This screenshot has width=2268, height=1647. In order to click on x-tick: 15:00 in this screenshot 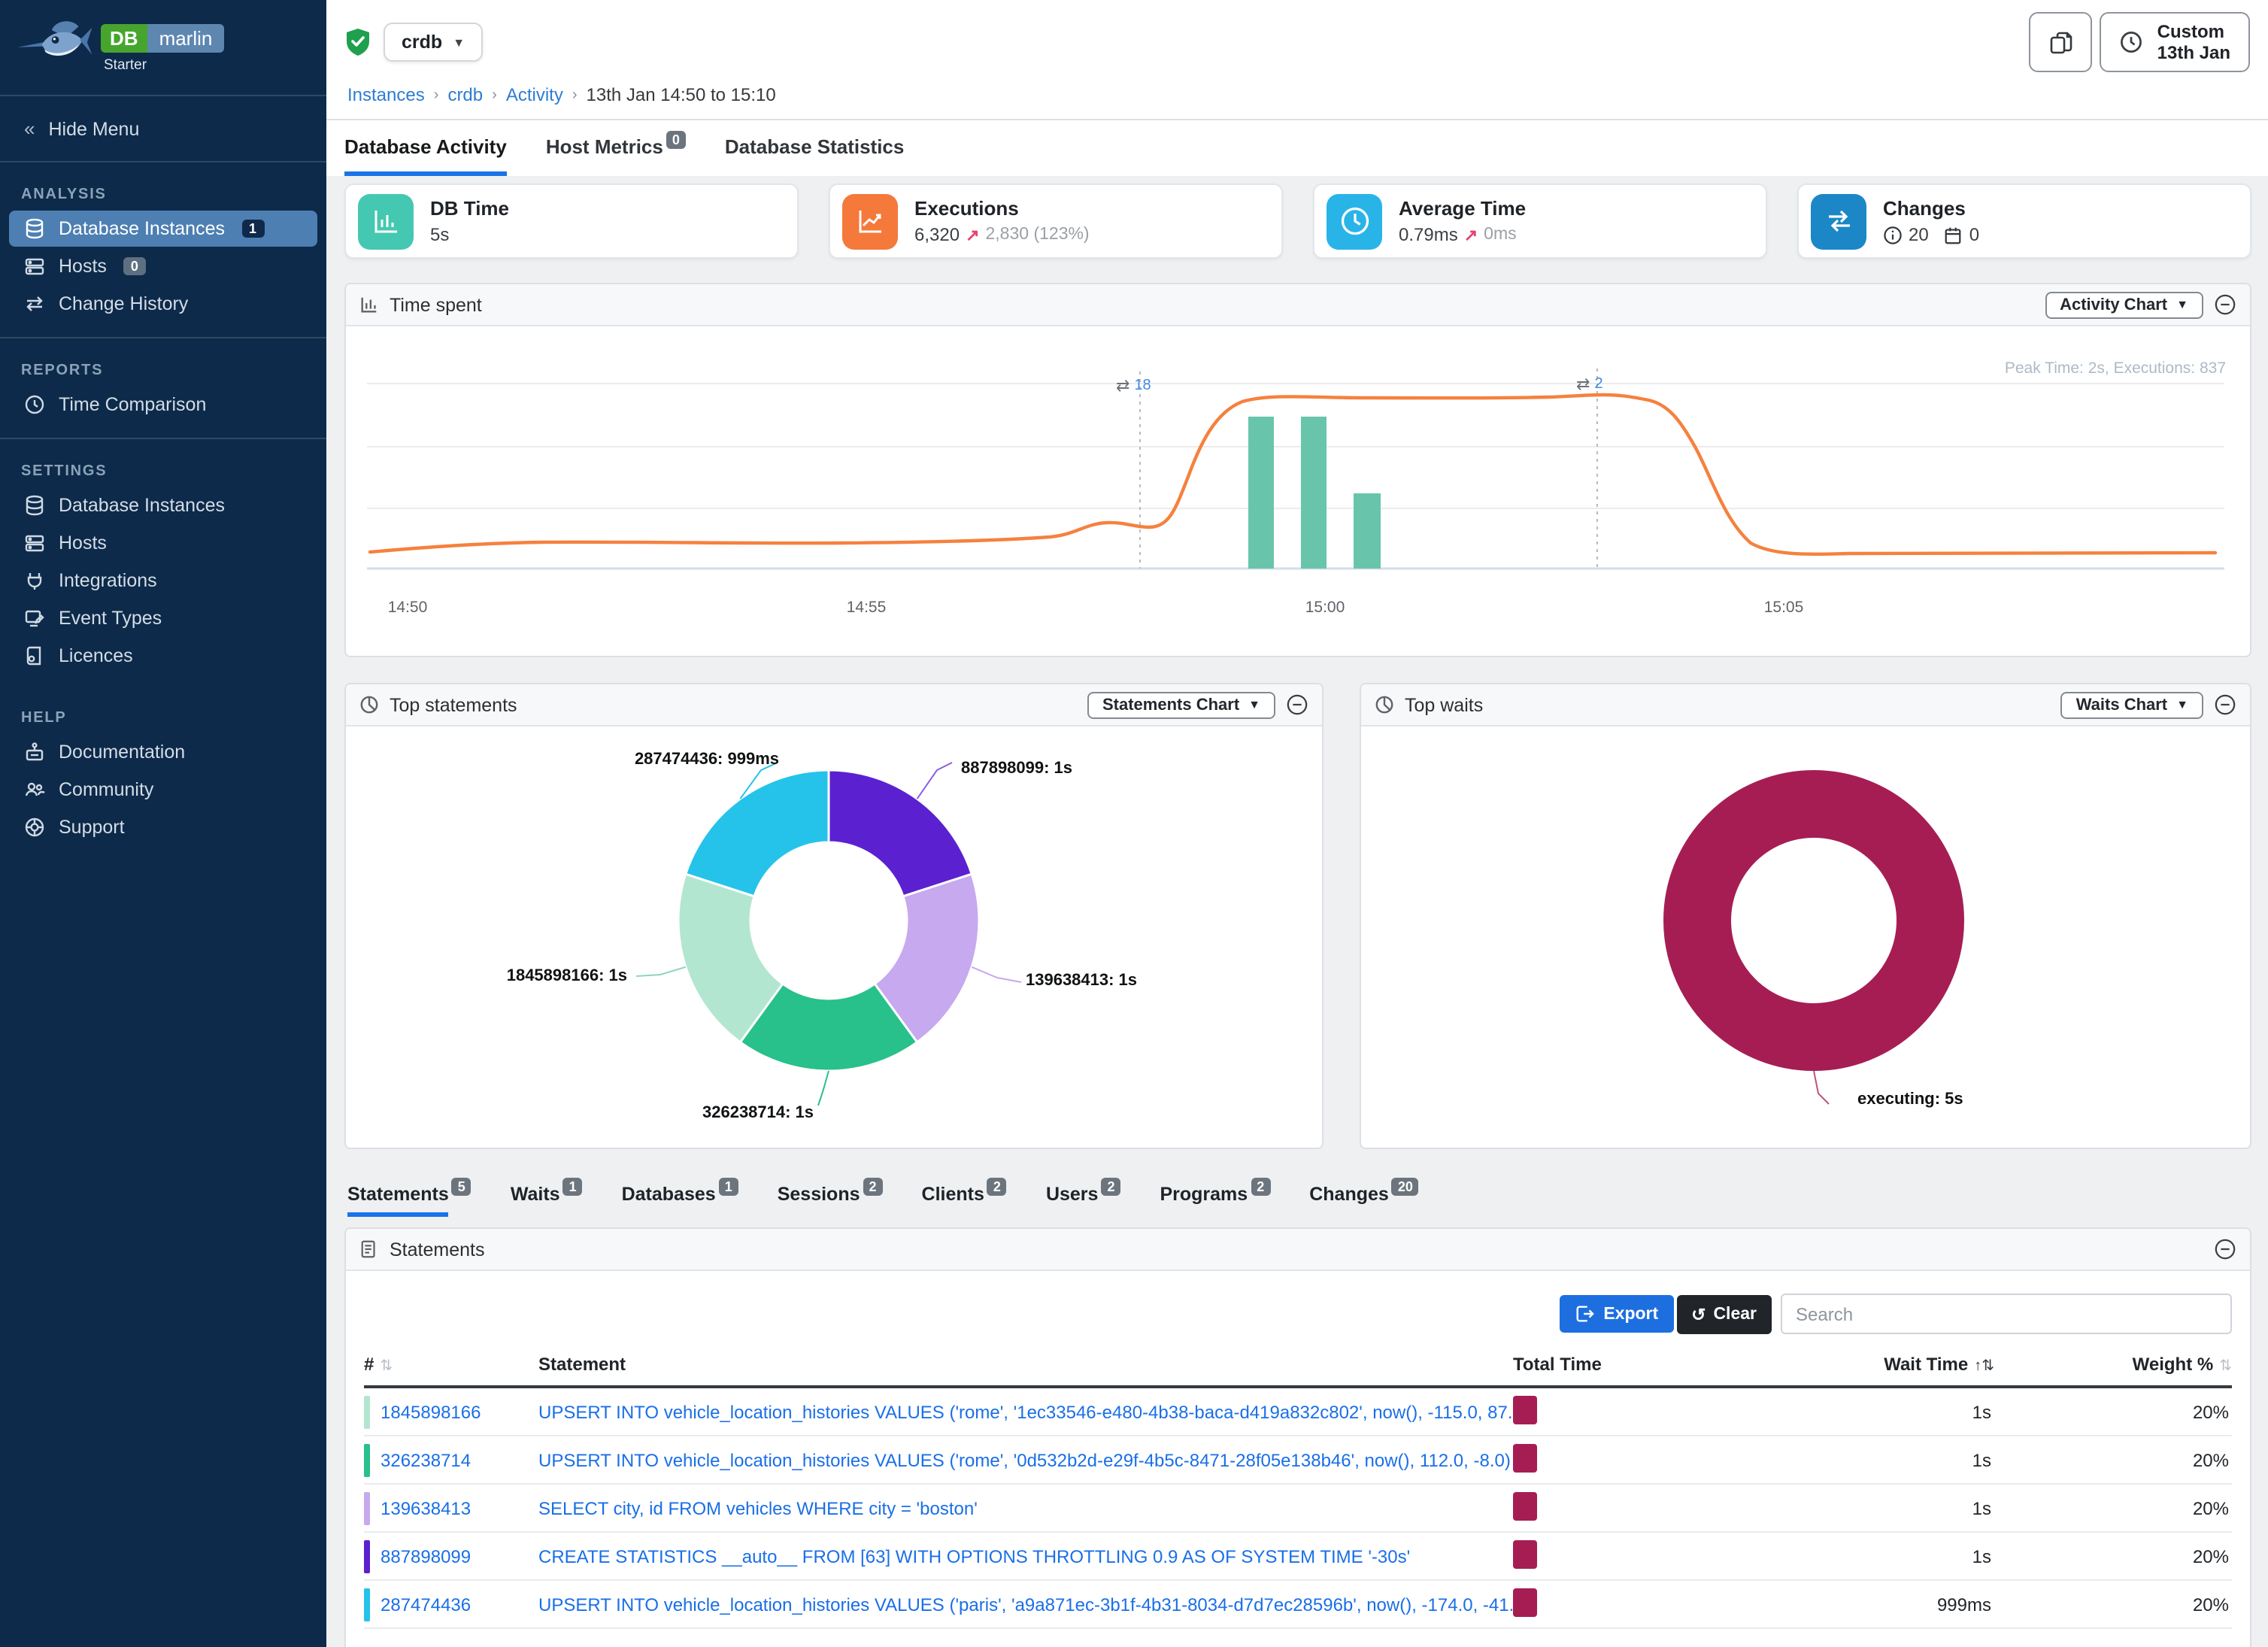, I will do `click(1325, 607)`.